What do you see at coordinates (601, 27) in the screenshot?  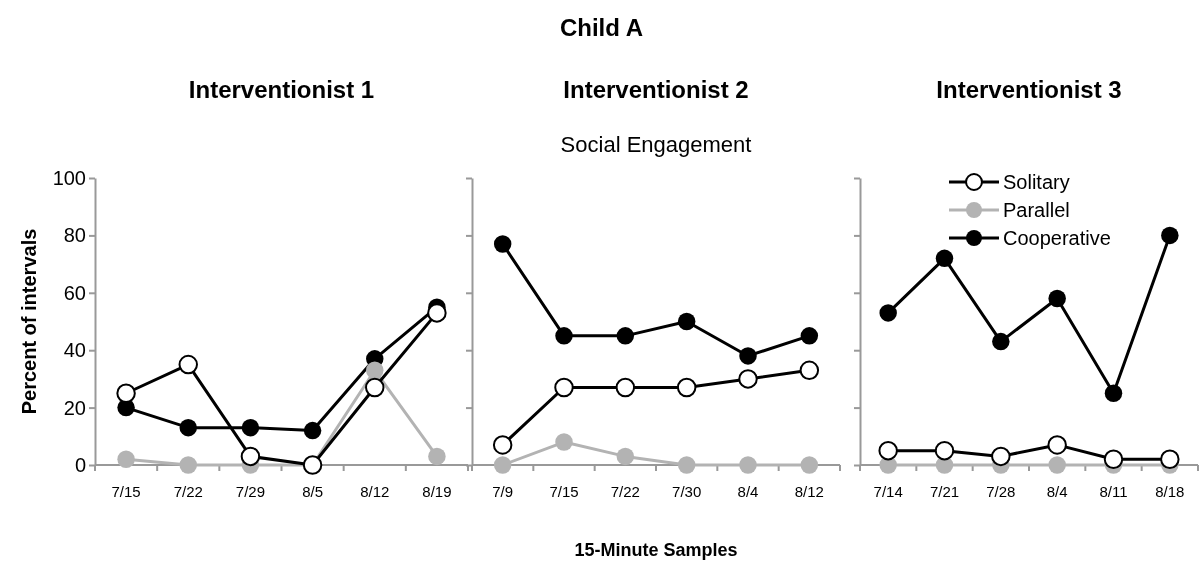 I see `text: Child A` at bounding box center [601, 27].